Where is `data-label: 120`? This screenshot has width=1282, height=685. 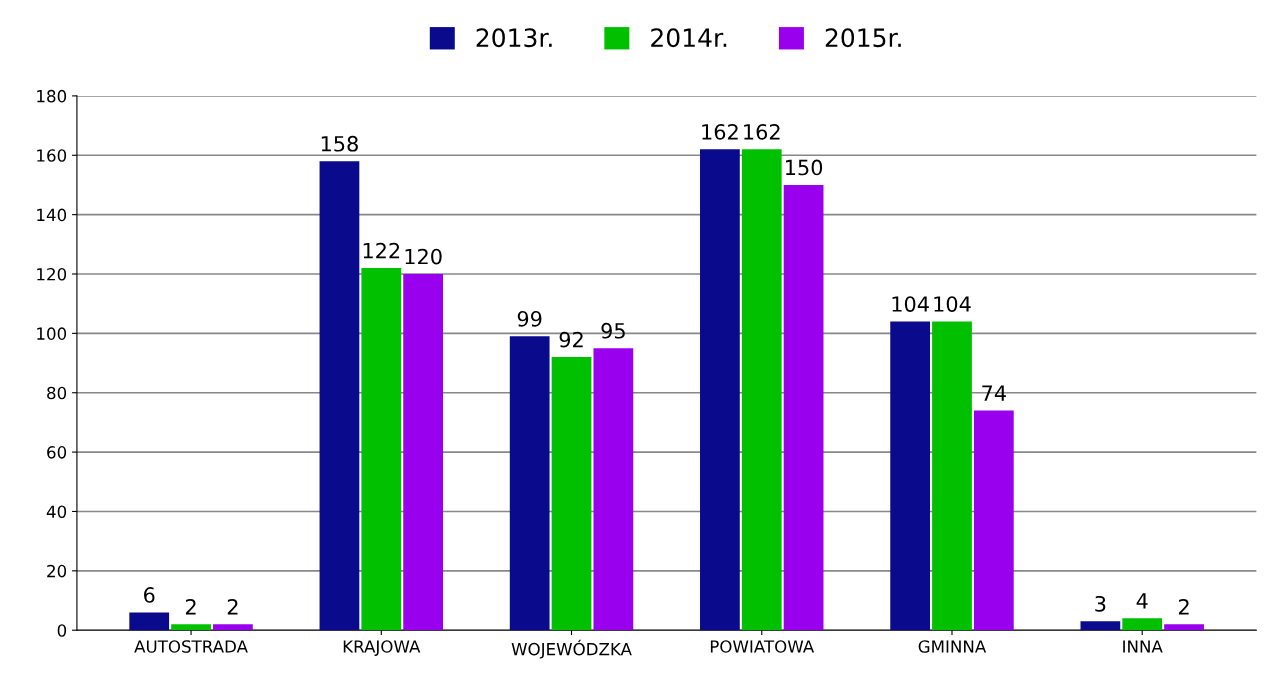 data-label: 120 is located at coordinates (423, 256).